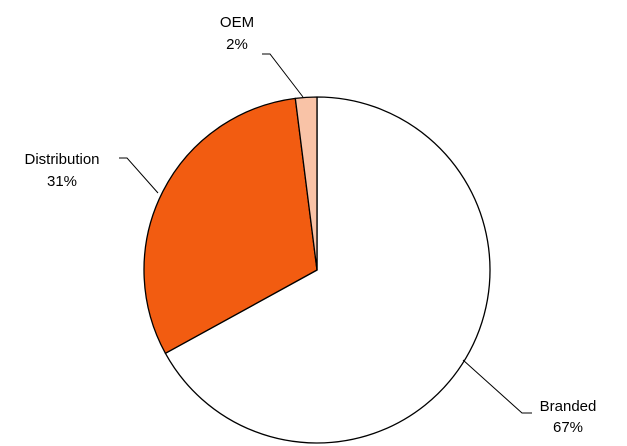  Describe the element at coordinates (283, 75) in the screenshot. I see `leader-line-oem` at that location.